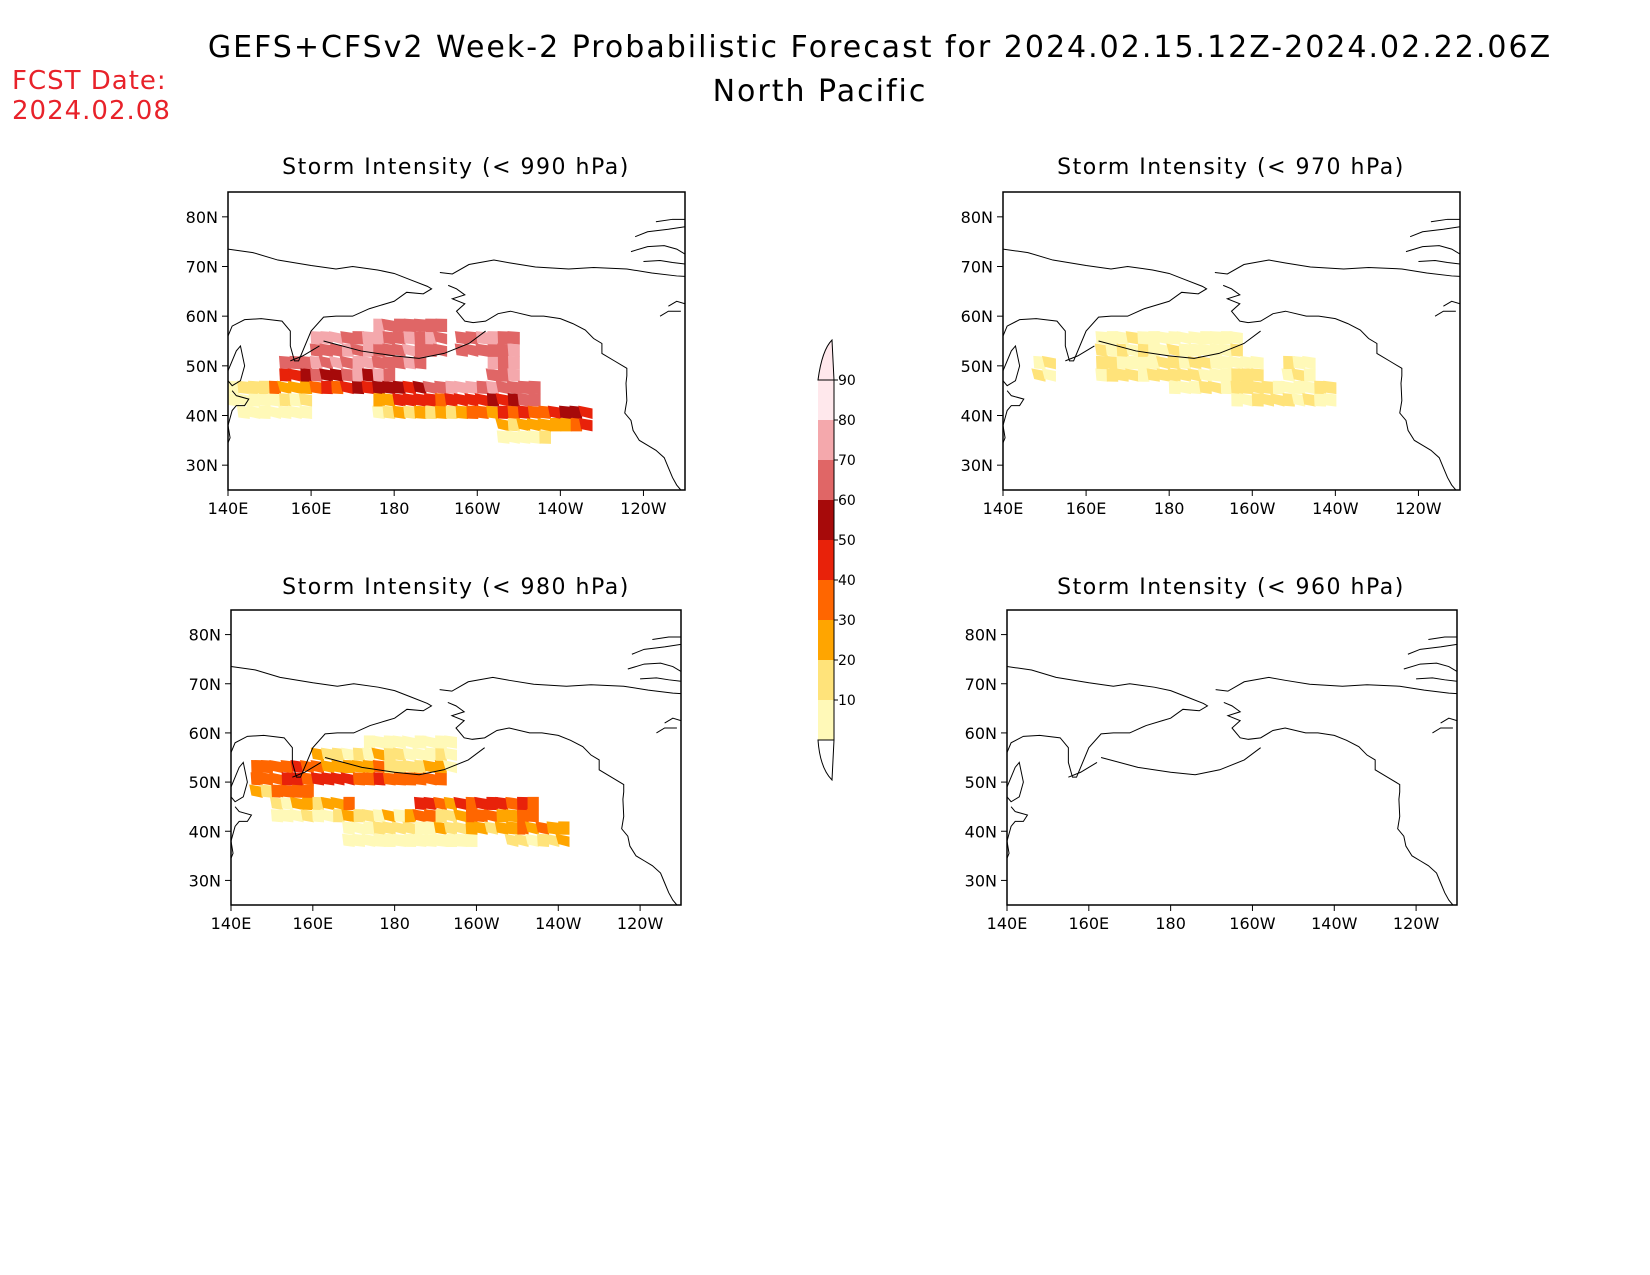 The width and height of the screenshot is (1650, 1275). I want to click on map-frame, so click(456, 341).